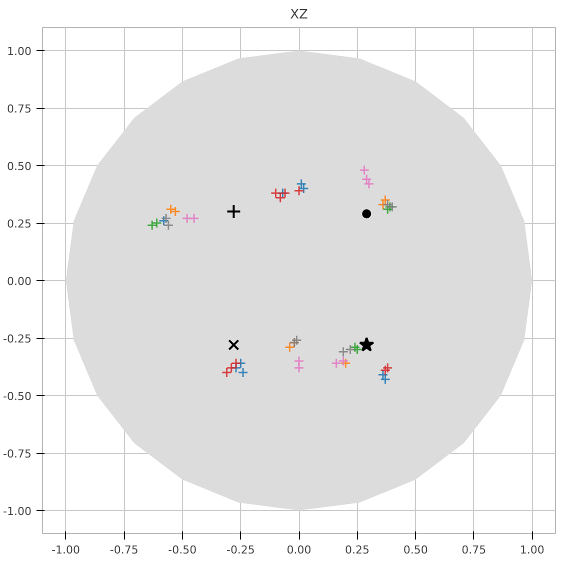 The width and height of the screenshot is (566, 562). What do you see at coordinates (17, 454) in the screenshot?
I see `y-tick-label: -0.75` at bounding box center [17, 454].